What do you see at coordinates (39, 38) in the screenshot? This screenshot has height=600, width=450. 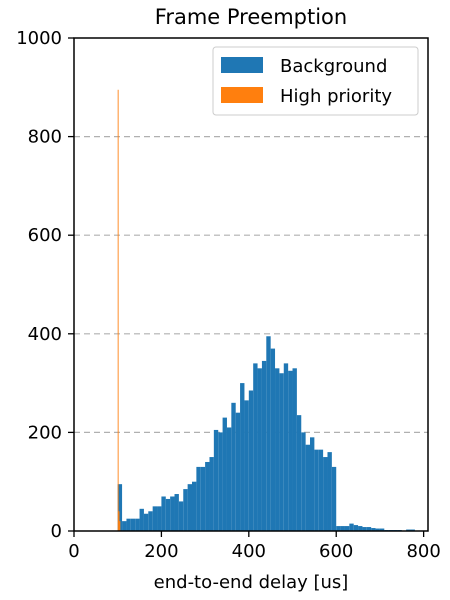 I see `y-tick-label: 1000` at bounding box center [39, 38].